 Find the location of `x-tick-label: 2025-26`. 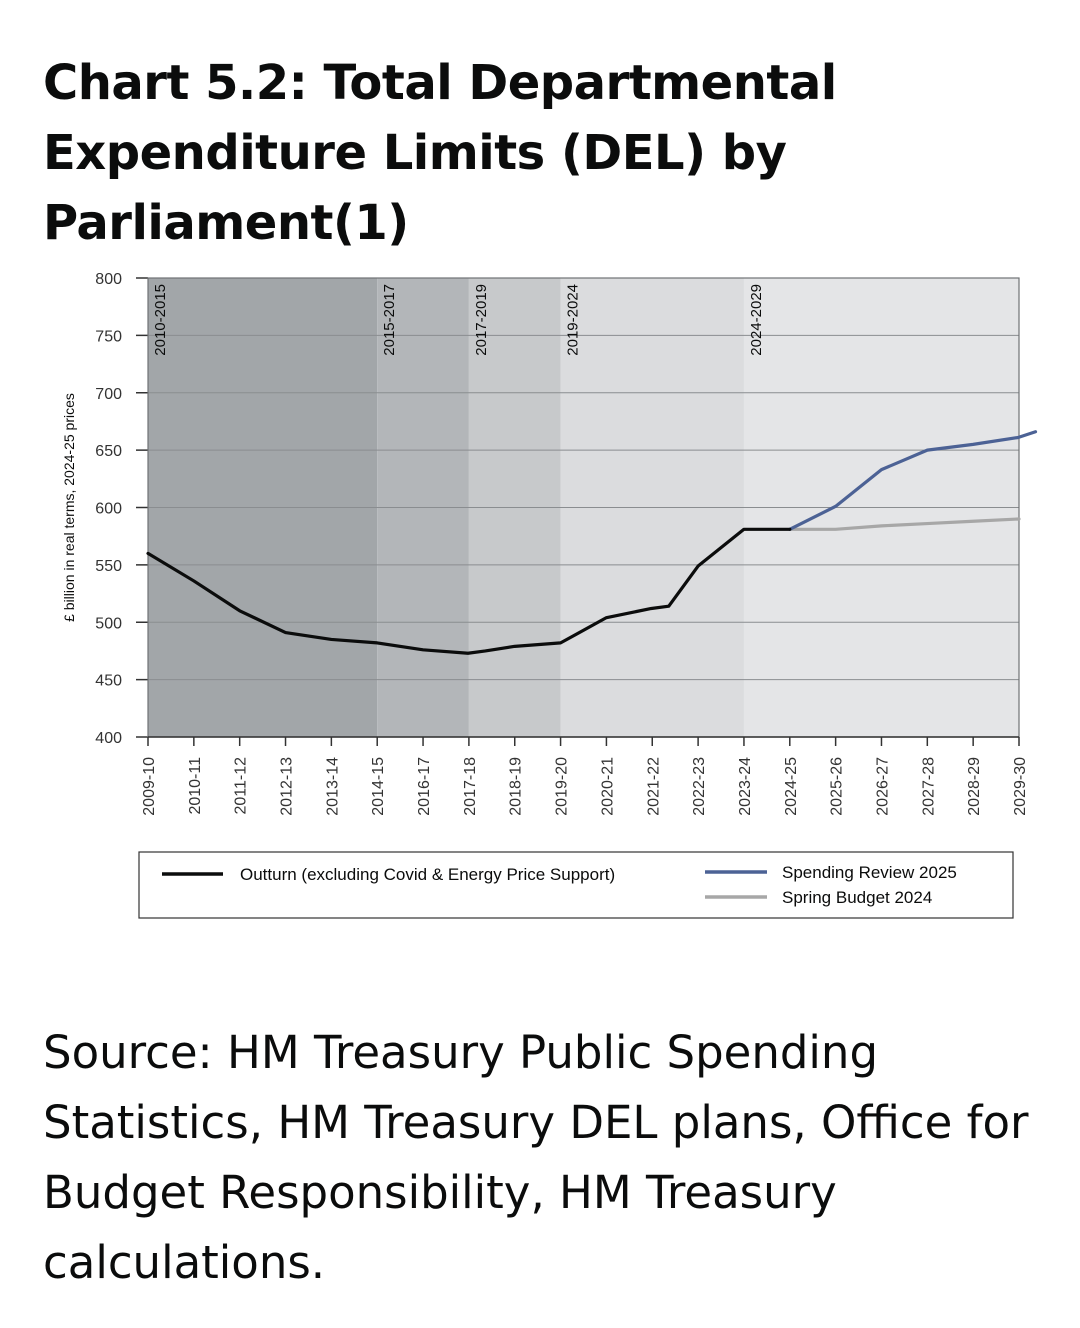

x-tick-label: 2025-26 is located at coordinates (837, 786).